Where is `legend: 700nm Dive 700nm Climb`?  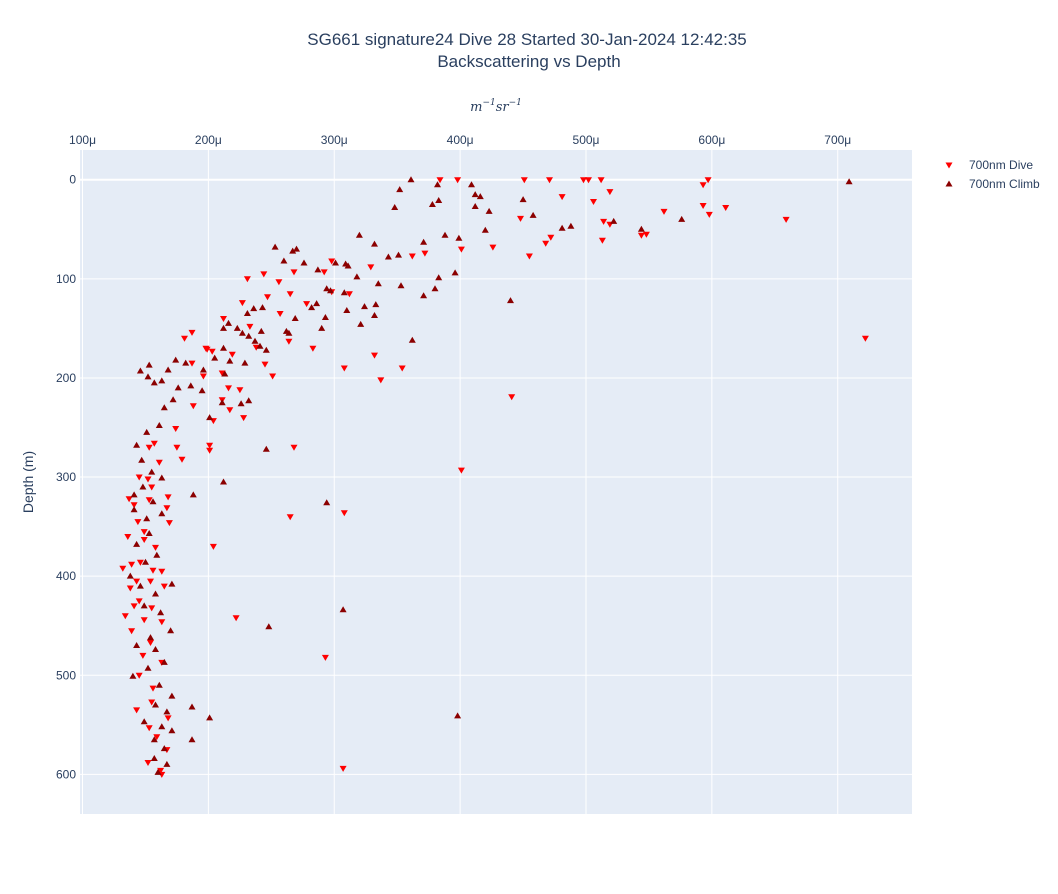 legend: 700nm Dive 700nm Climb is located at coordinates (993, 174).